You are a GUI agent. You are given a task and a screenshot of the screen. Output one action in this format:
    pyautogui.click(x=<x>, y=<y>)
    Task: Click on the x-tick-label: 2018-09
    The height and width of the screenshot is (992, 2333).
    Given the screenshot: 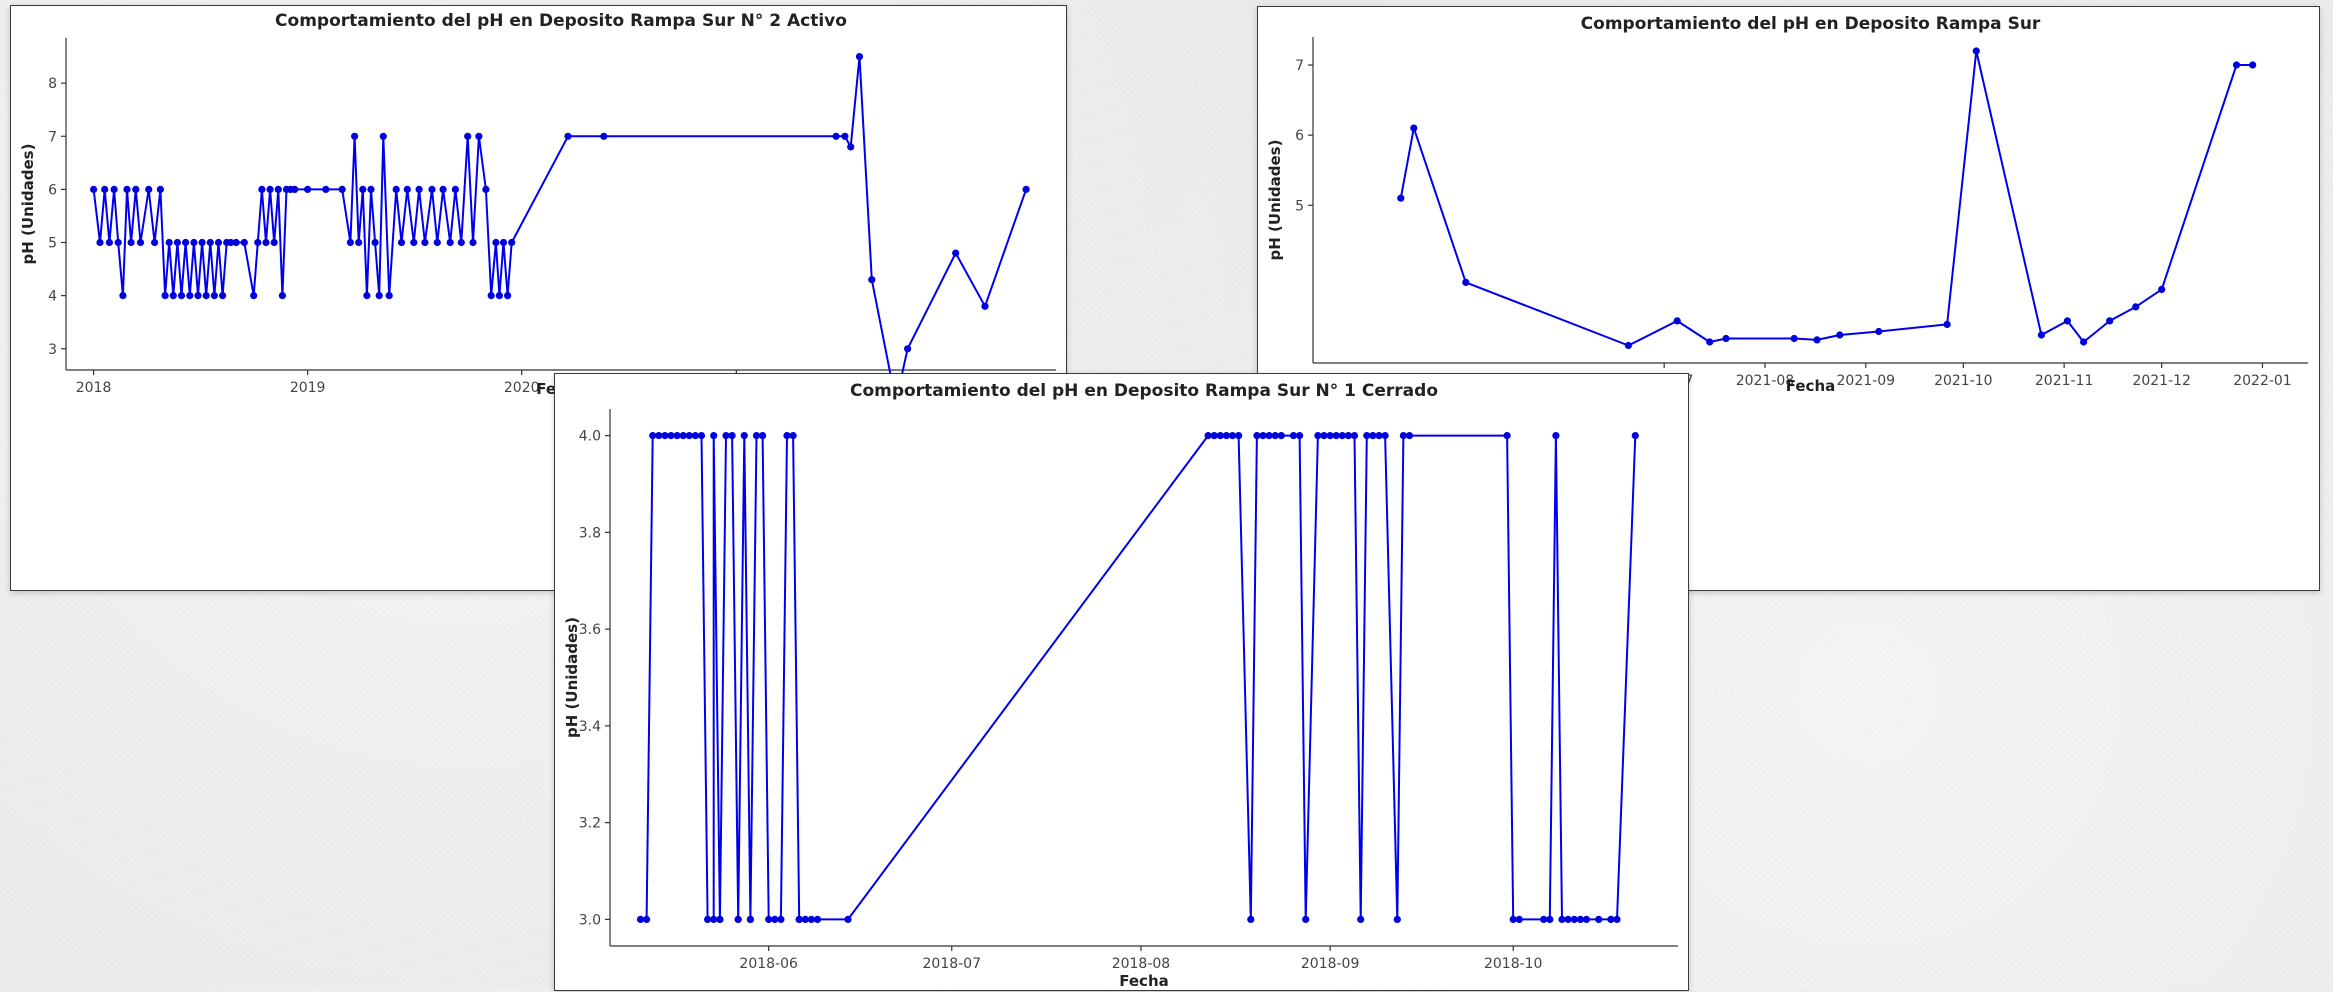 What is the action you would take?
    pyautogui.click(x=1330, y=964)
    